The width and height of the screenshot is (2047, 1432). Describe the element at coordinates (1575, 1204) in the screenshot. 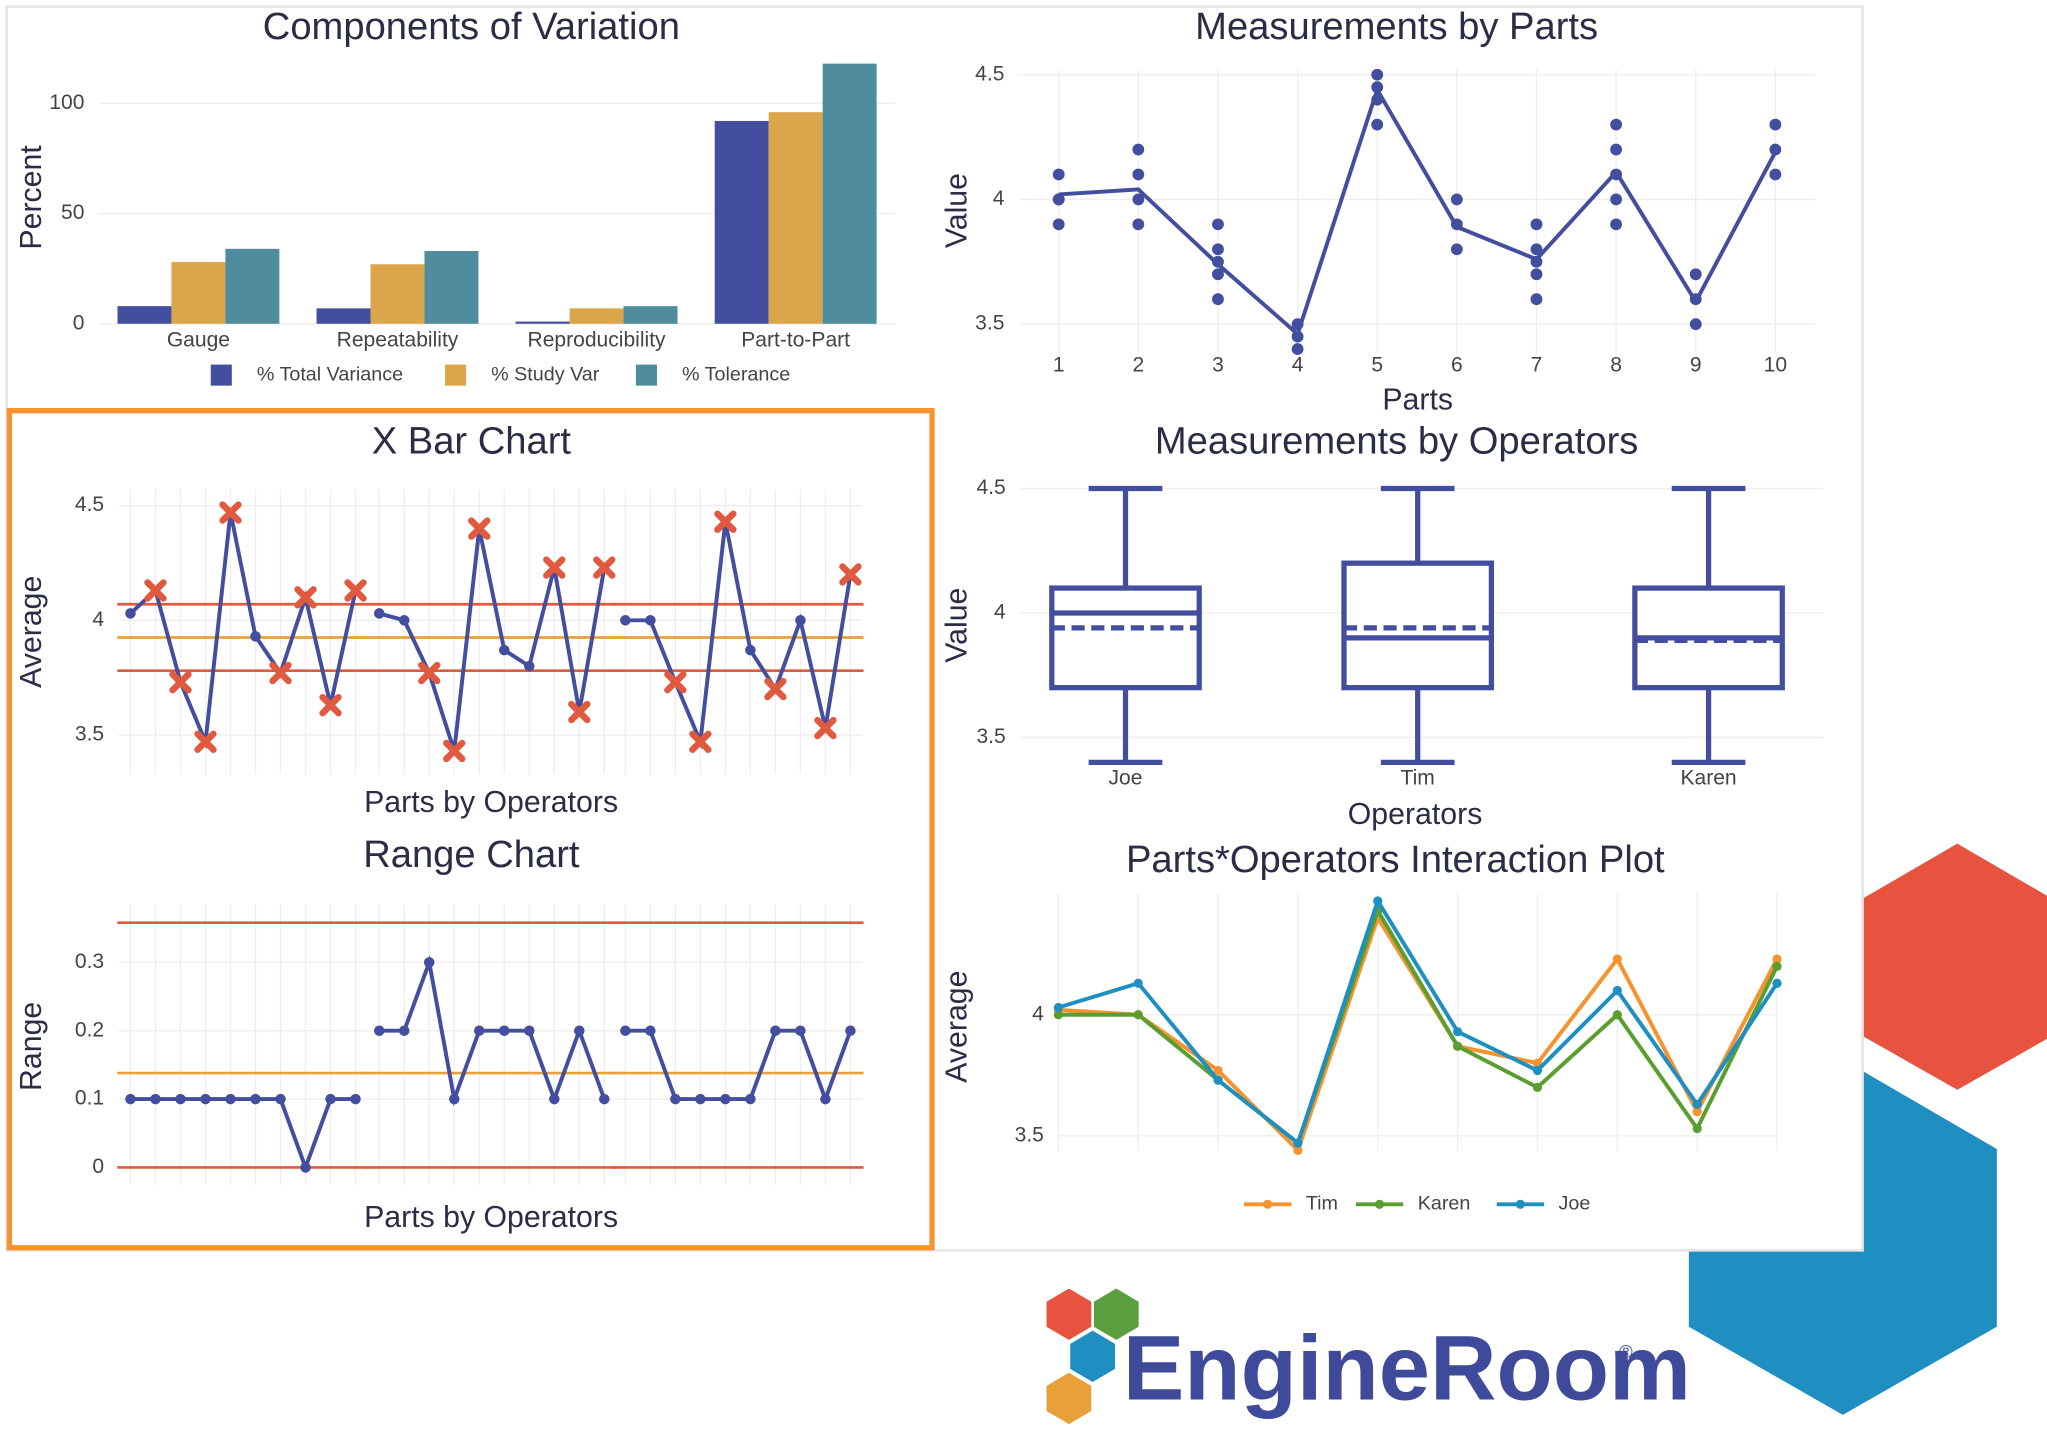

I see `legend-label: Joe` at that location.